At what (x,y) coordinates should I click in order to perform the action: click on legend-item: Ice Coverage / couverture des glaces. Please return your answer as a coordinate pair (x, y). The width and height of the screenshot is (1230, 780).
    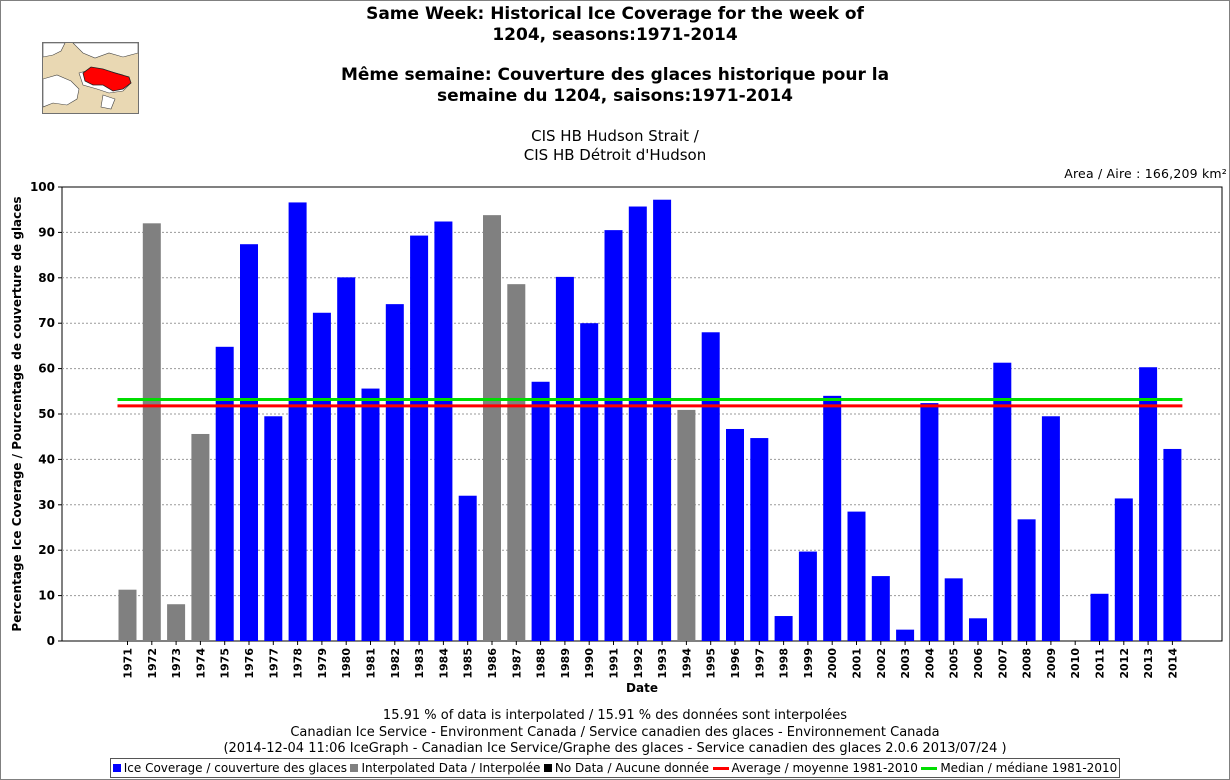
    Looking at the image, I should click on (229, 768).